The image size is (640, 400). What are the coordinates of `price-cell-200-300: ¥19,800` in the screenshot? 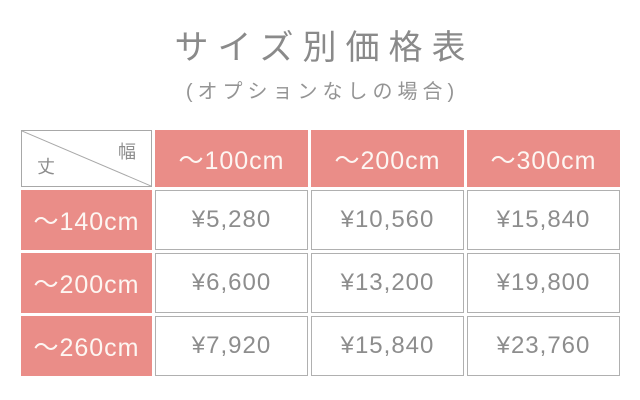 It's located at (543, 283).